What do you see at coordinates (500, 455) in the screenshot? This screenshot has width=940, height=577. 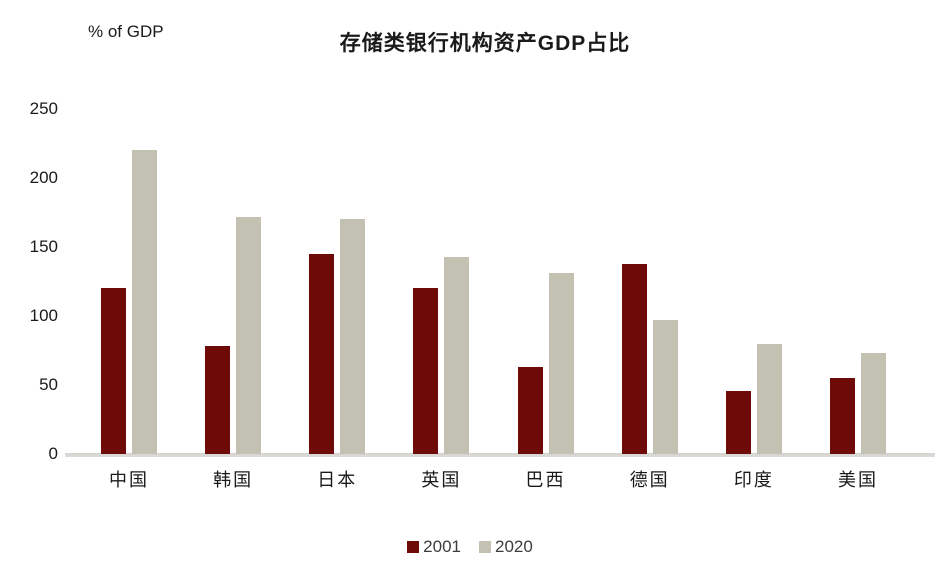 I see `x-axis-line` at bounding box center [500, 455].